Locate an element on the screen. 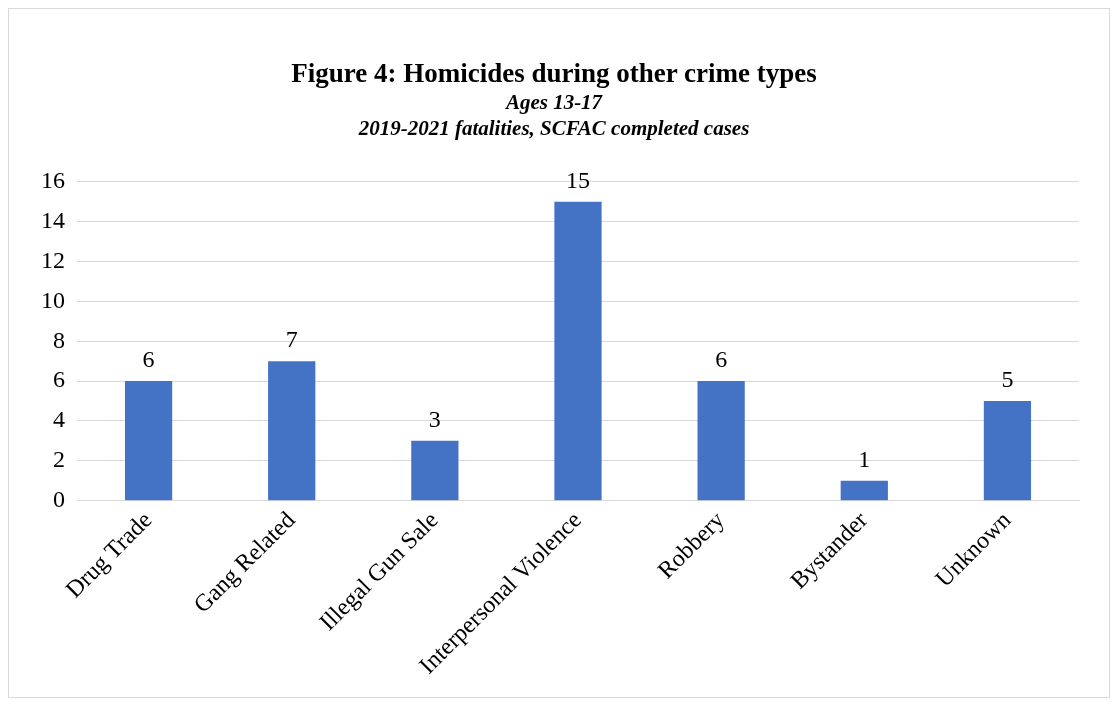  chart-title: Figure 4: Homicides during other crime types is located at coordinates (554, 73).